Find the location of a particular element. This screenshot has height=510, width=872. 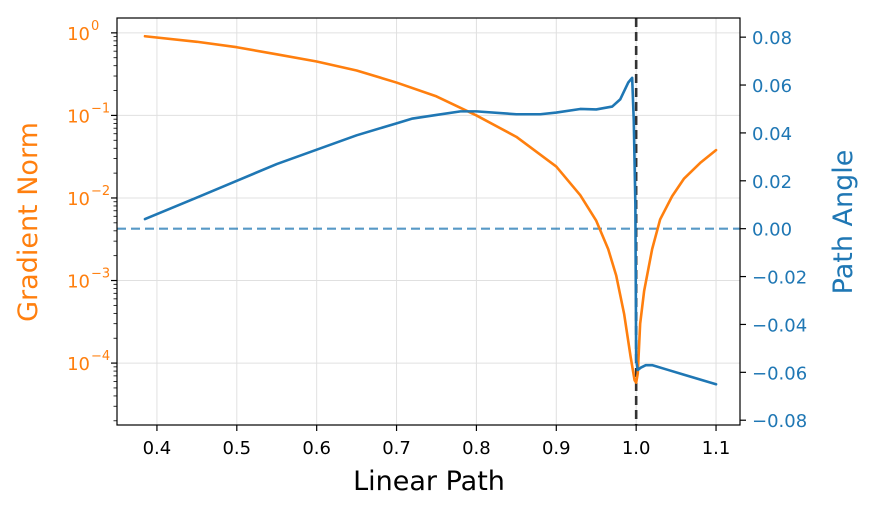

right-tick-label: 0.06 is located at coordinates (772, 86).